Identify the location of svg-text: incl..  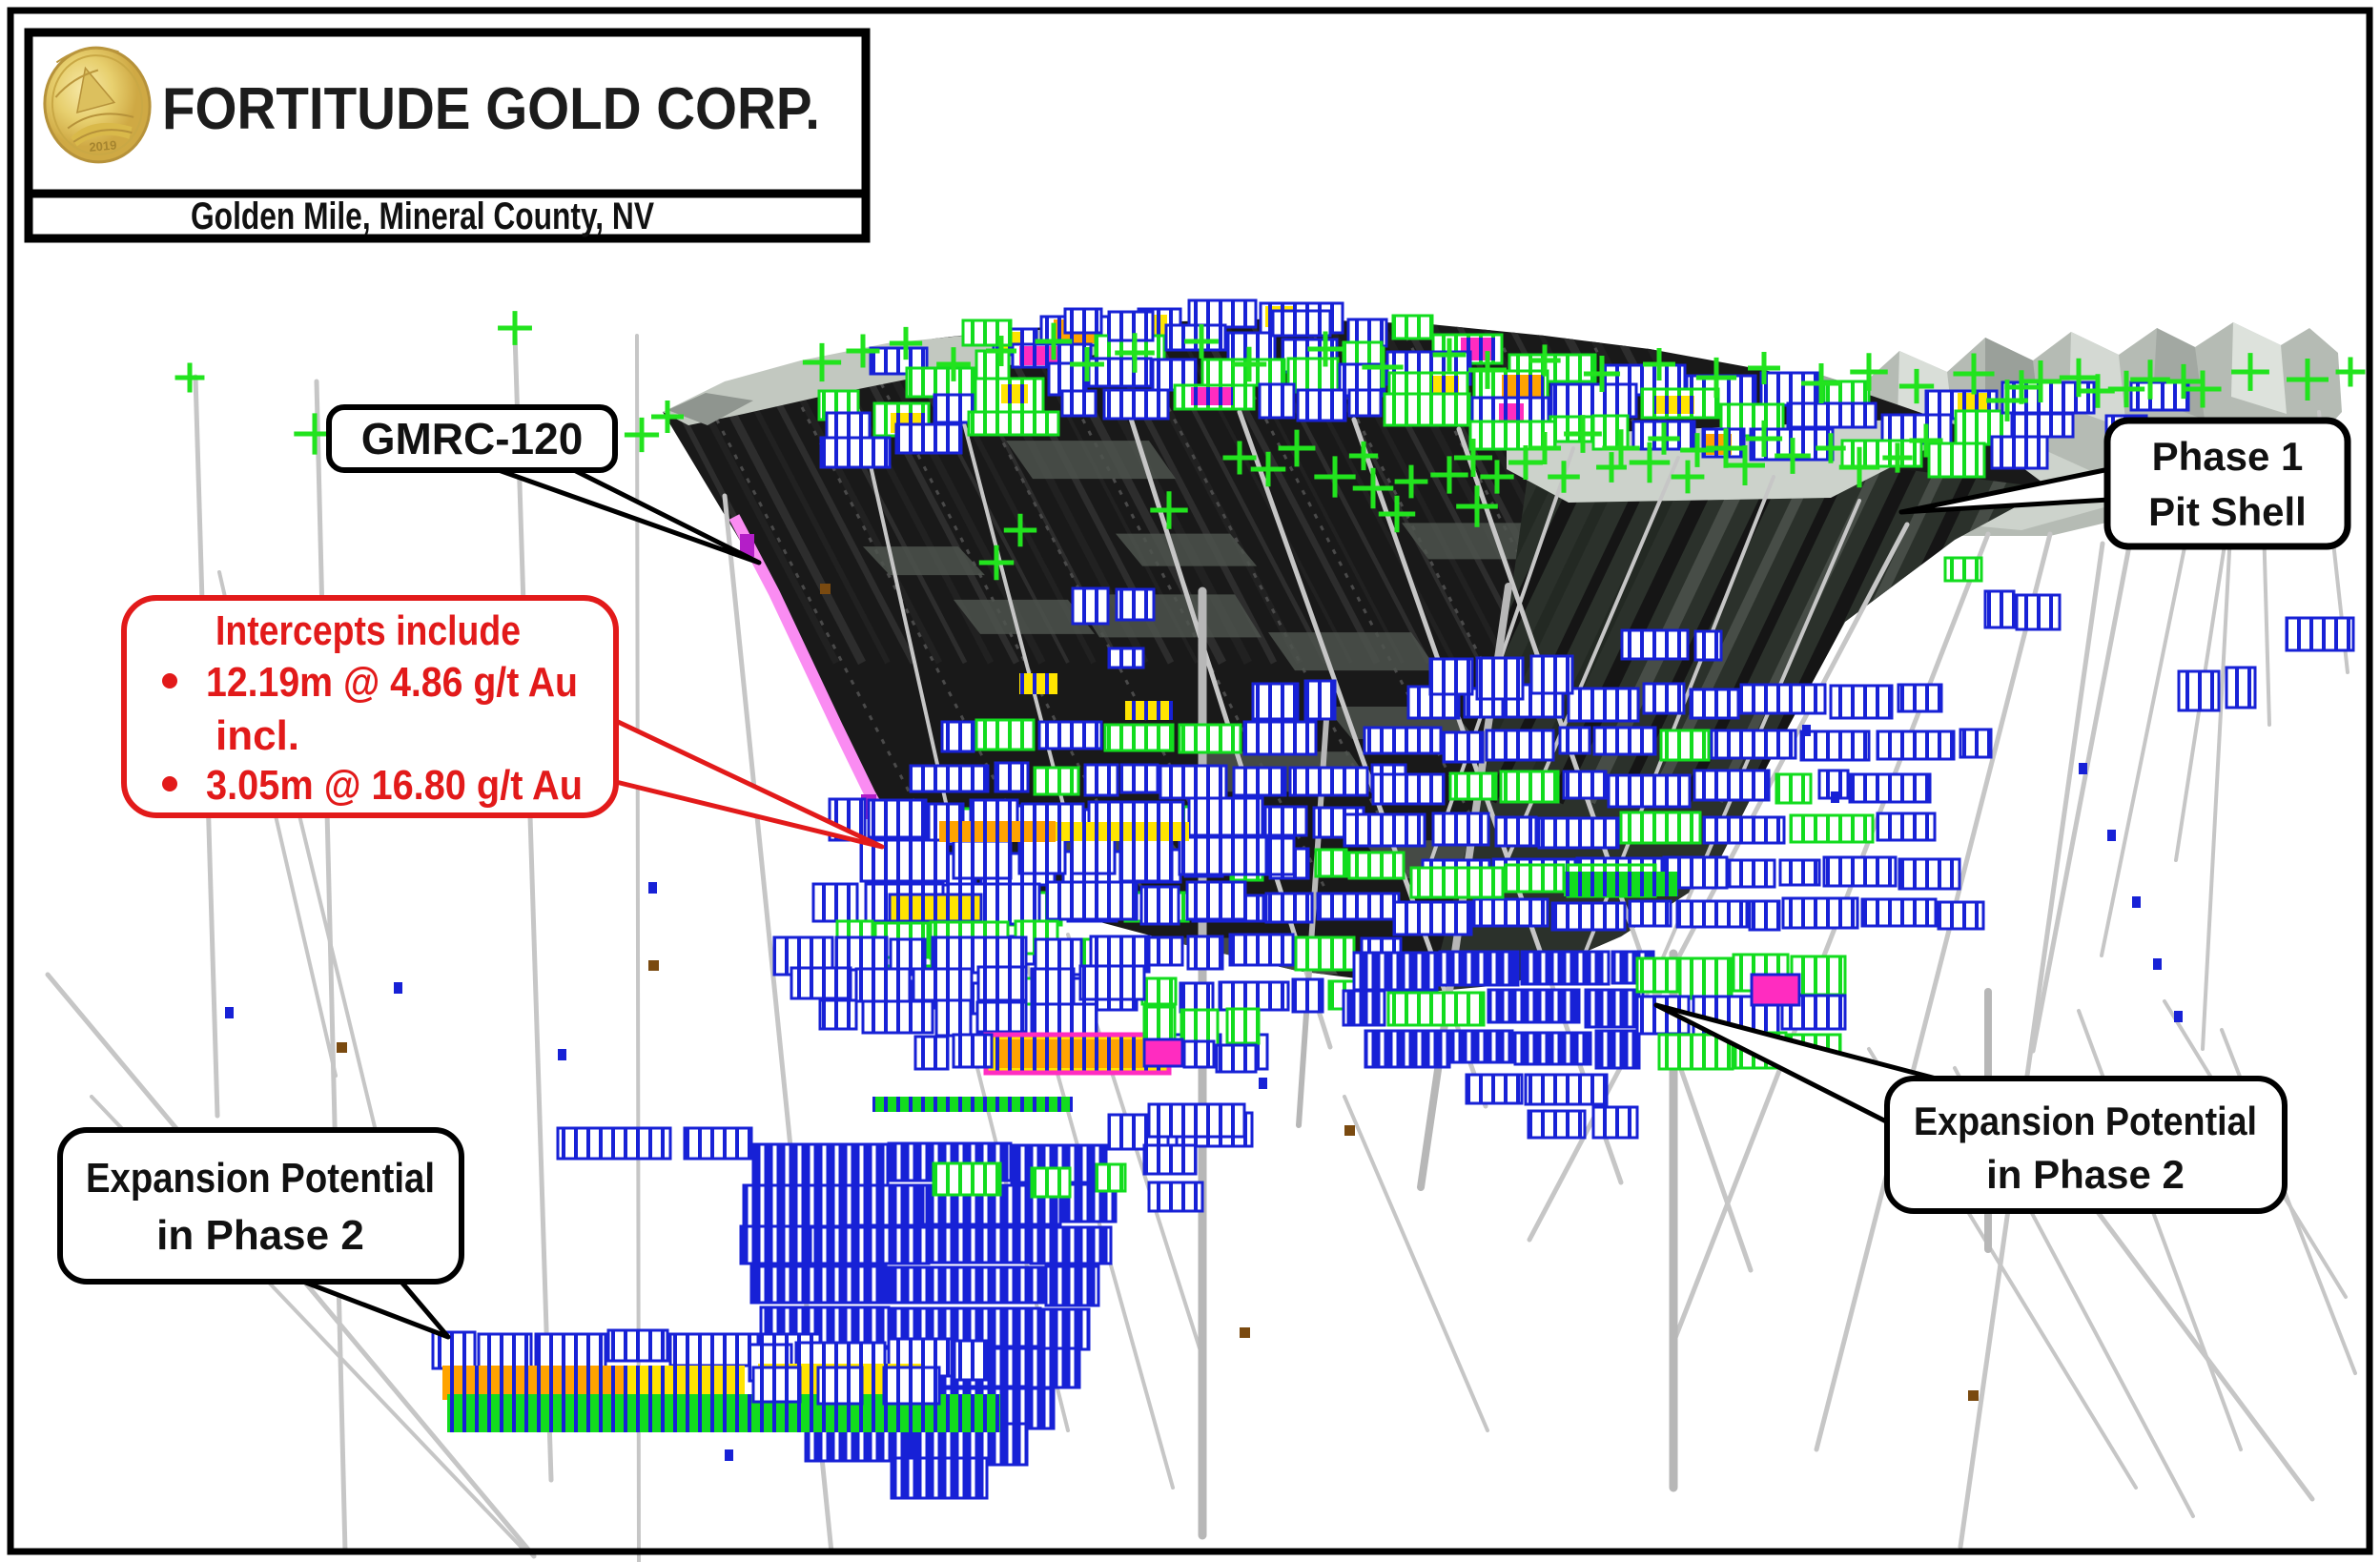
(257, 735).